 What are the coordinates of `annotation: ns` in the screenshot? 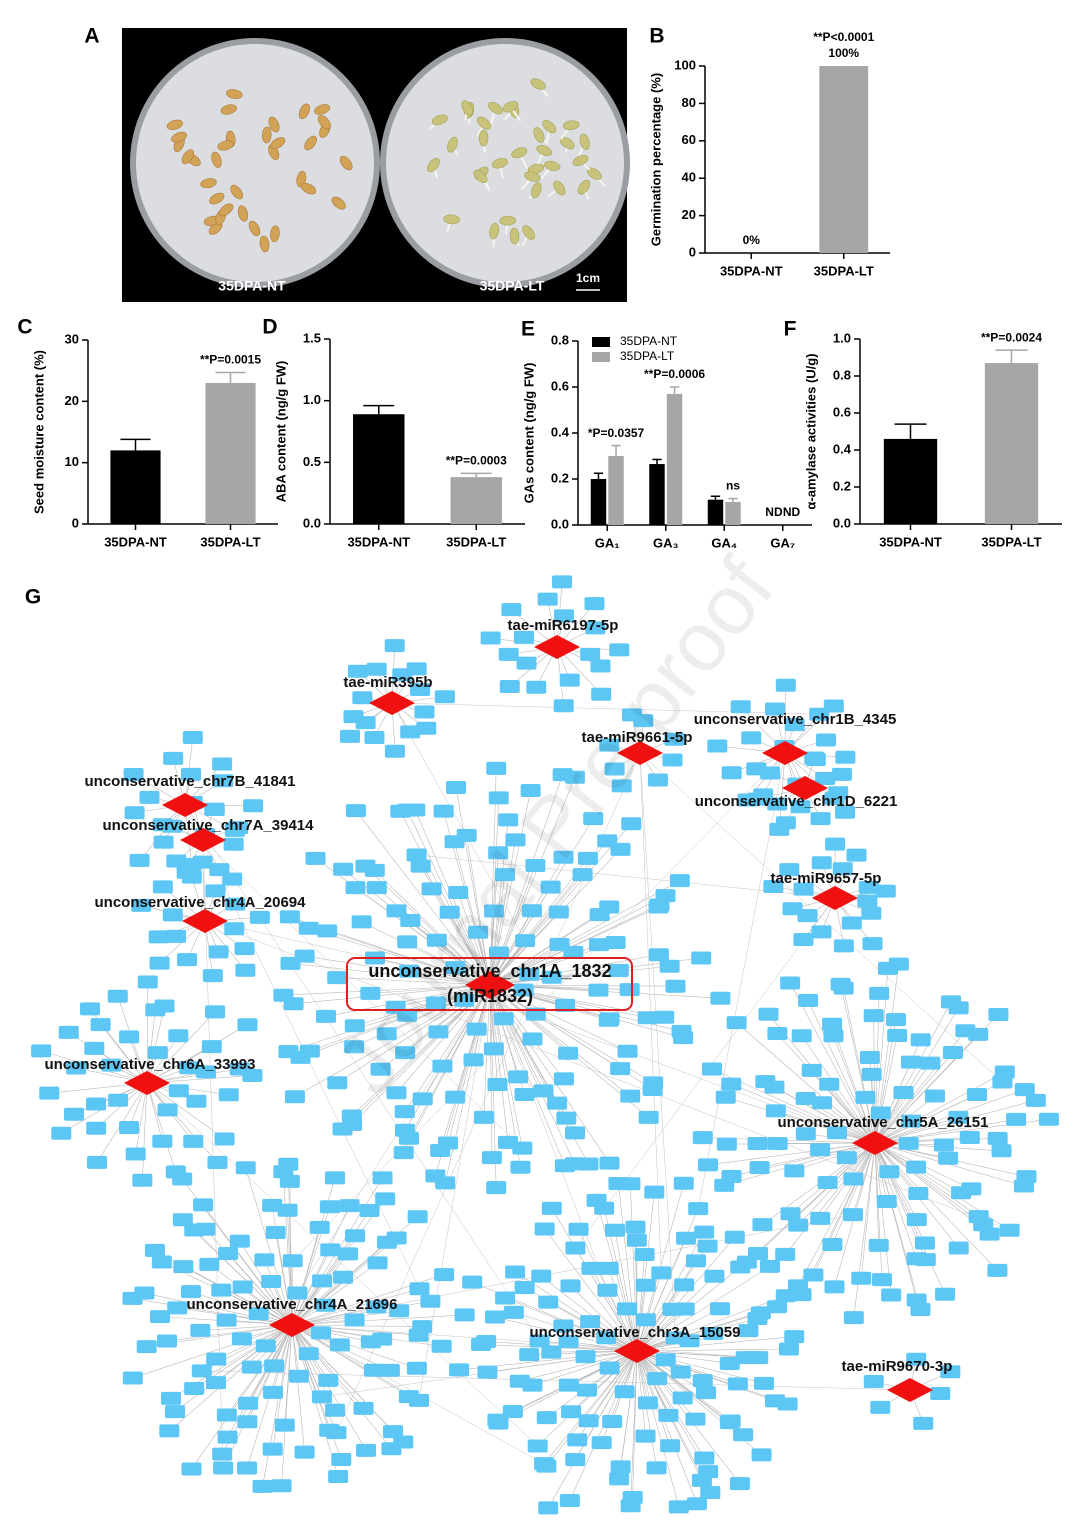 It's located at (733, 486).